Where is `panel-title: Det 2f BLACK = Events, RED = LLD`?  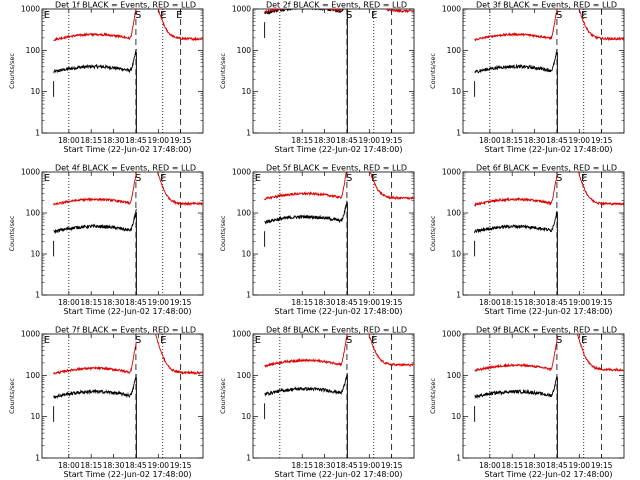 panel-title: Det 2f BLACK = Events, RED = LLD is located at coordinates (336, 5).